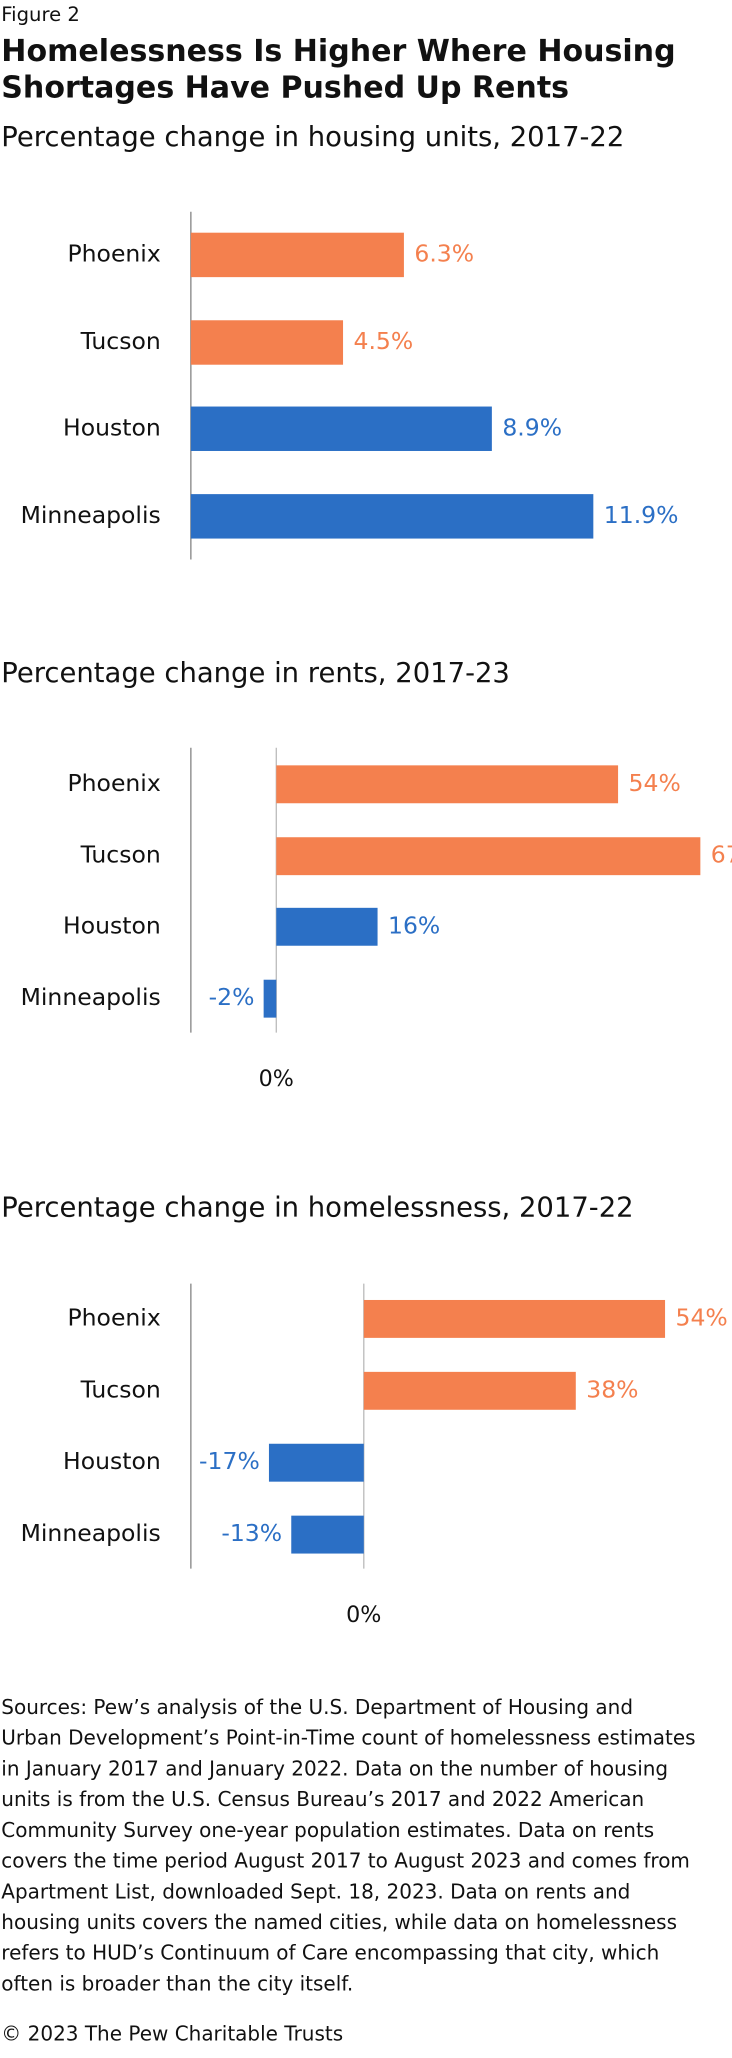 This screenshot has width=732, height=2058. Describe the element at coordinates (172, 2034) in the screenshot. I see `copyright: © 2023 The Pew Charitable Trusts` at that location.